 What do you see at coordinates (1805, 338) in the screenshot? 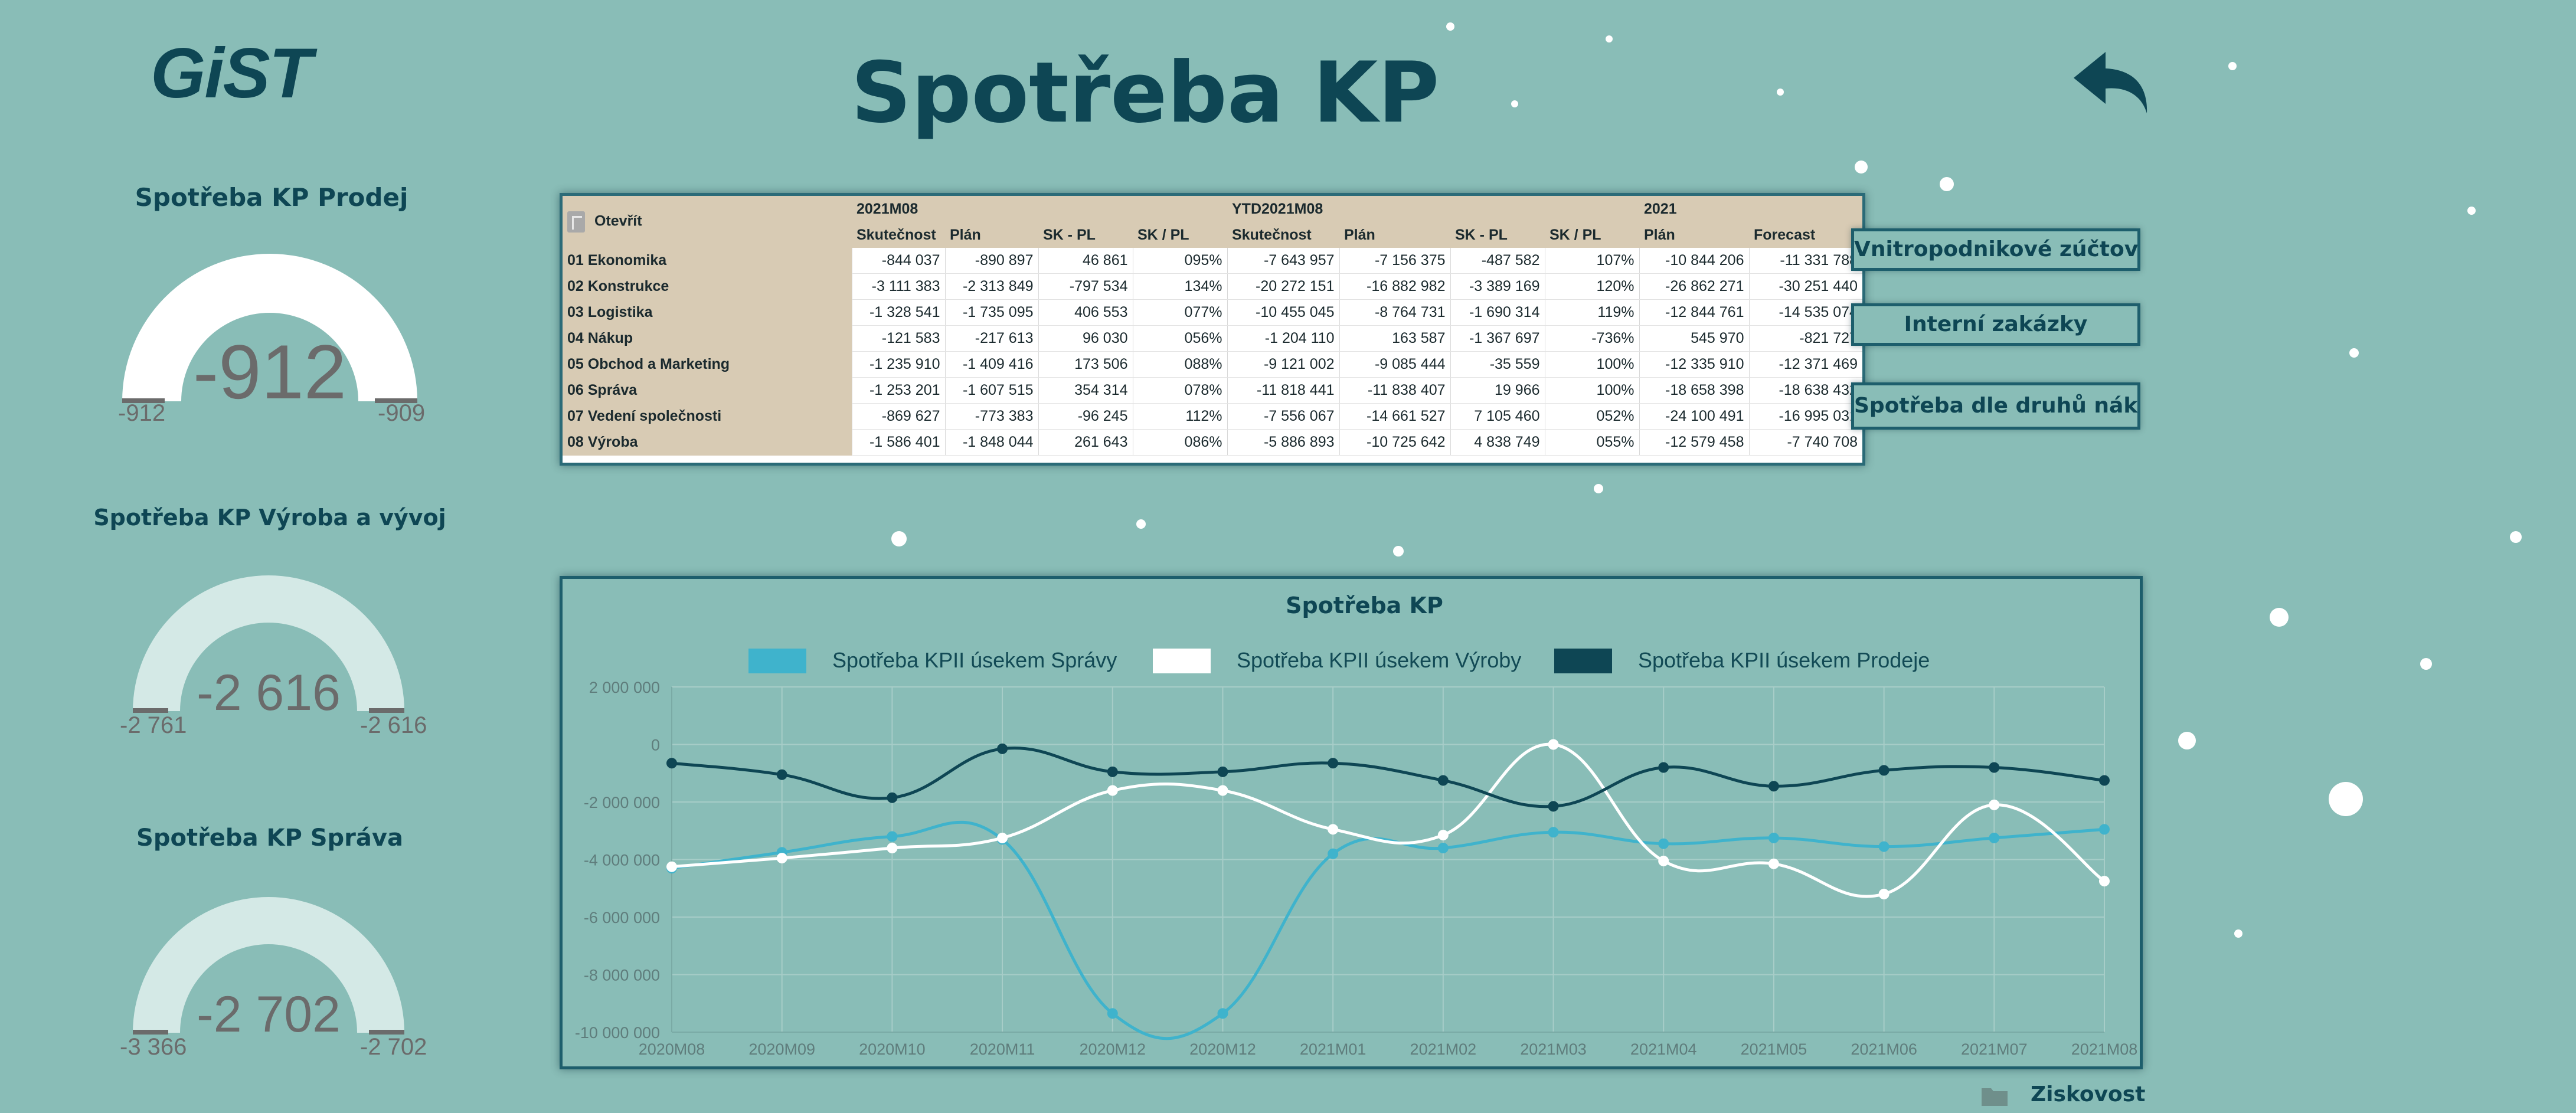
I see `table-cell: -821 727` at bounding box center [1805, 338].